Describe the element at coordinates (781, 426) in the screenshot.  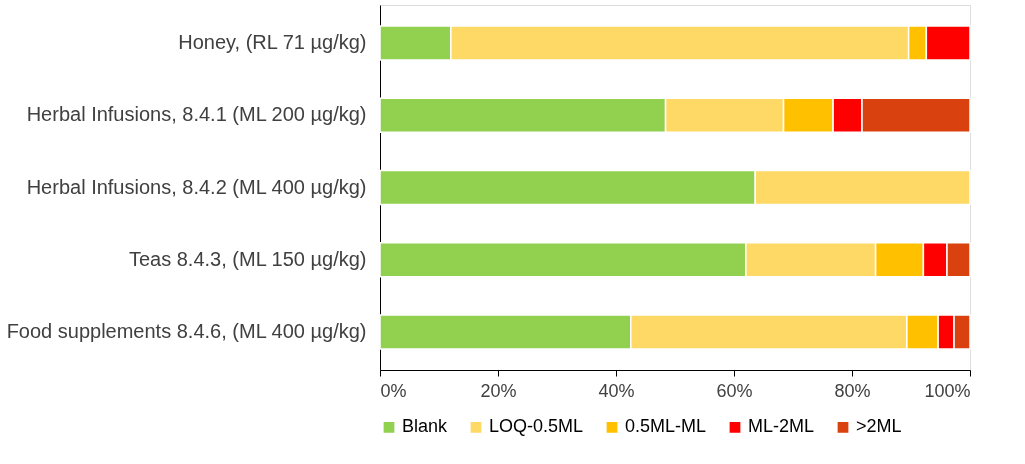
I see `legend-label: ML-2ML` at that location.